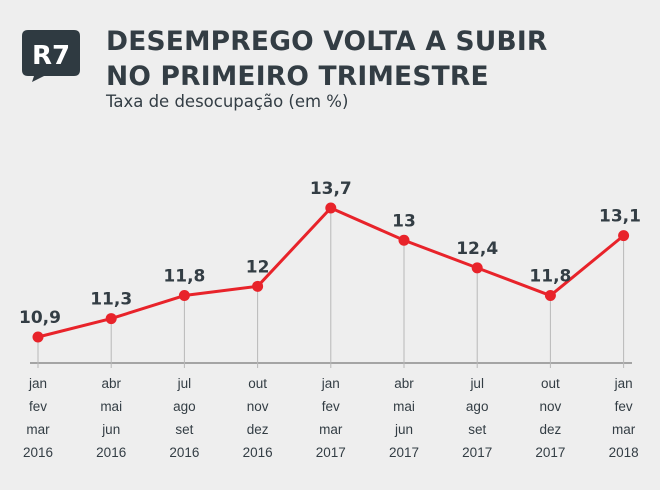 Image resolution: width=660 pixels, height=490 pixels. I want to click on data-label: 13,1, so click(620, 217).